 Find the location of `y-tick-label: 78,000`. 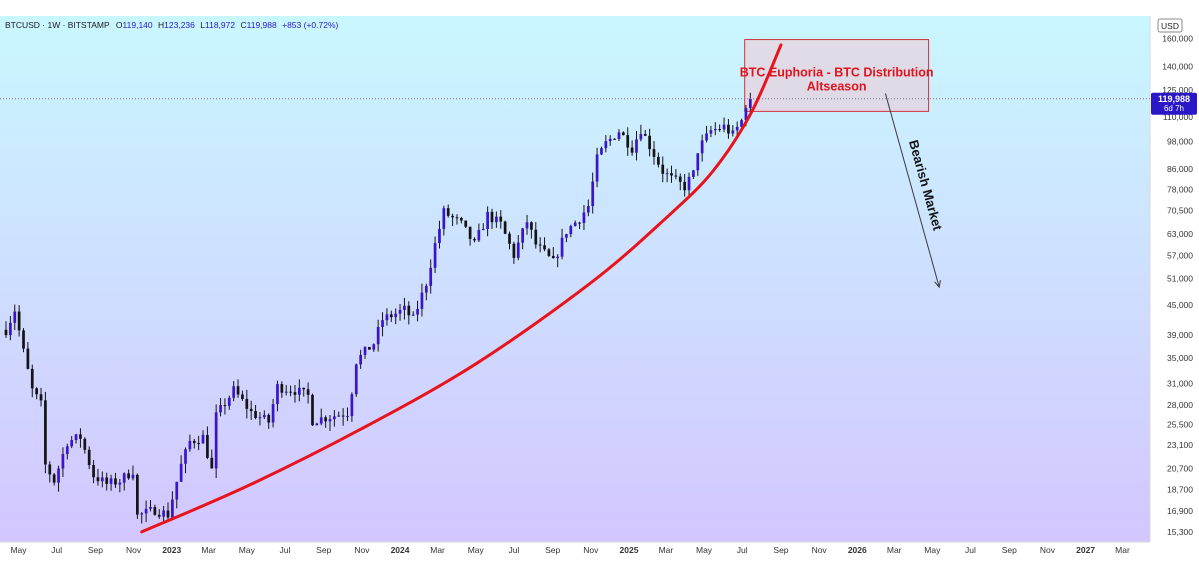

y-tick-label: 78,000 is located at coordinates (1180, 189).